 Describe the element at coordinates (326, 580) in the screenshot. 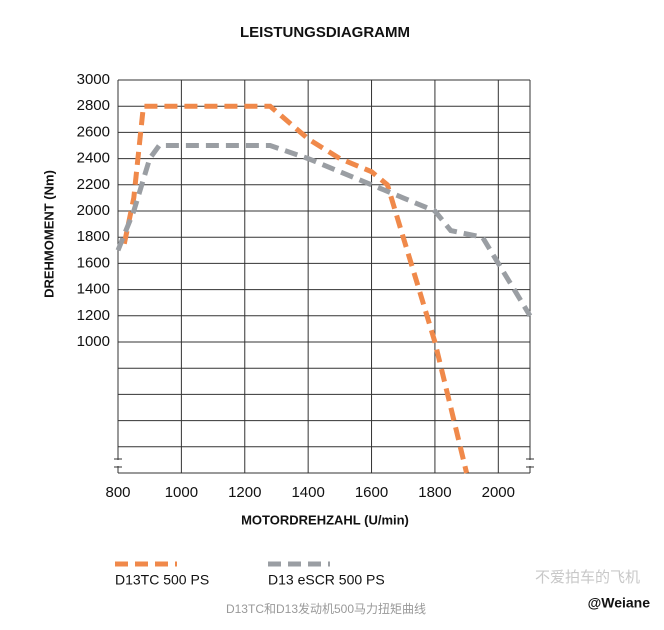

I see `legend-label: D13 eSCR 500 PS` at that location.